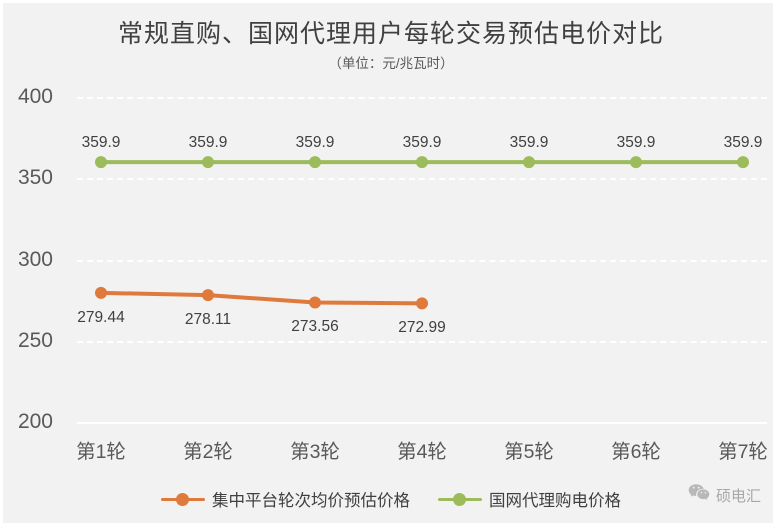  Describe the element at coordinates (101, 317) in the screenshot. I see `data-label: 279.44` at that location.